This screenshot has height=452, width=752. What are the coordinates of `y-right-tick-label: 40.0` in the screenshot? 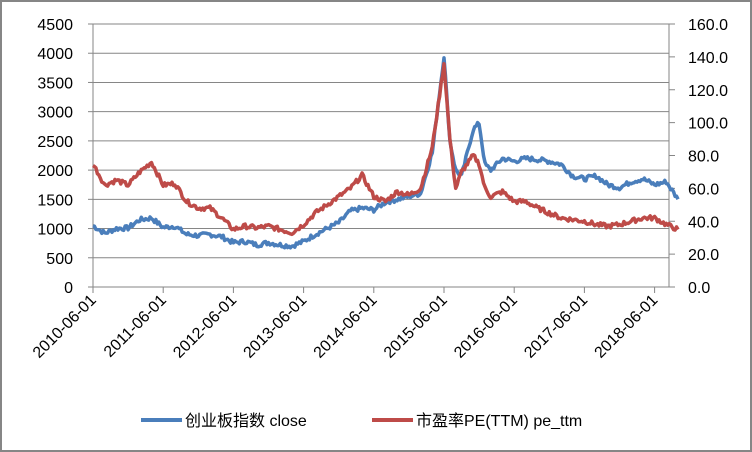 It's located at (703, 222).